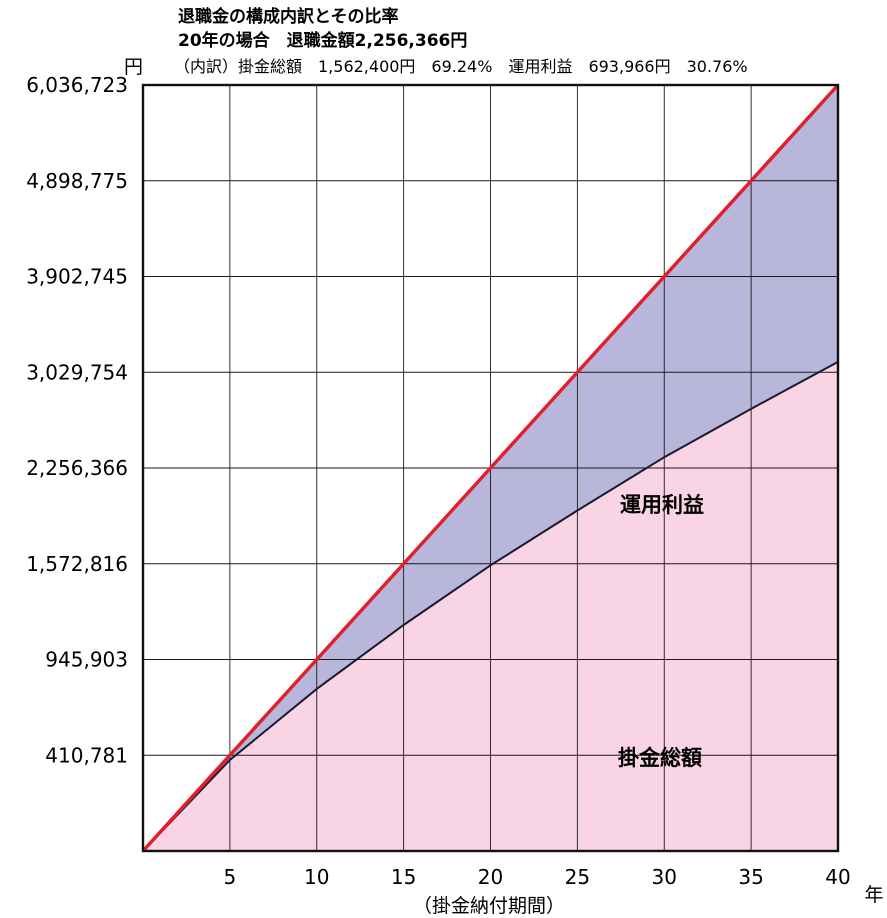  I want to click on x-tick-label: 20, so click(490, 877).